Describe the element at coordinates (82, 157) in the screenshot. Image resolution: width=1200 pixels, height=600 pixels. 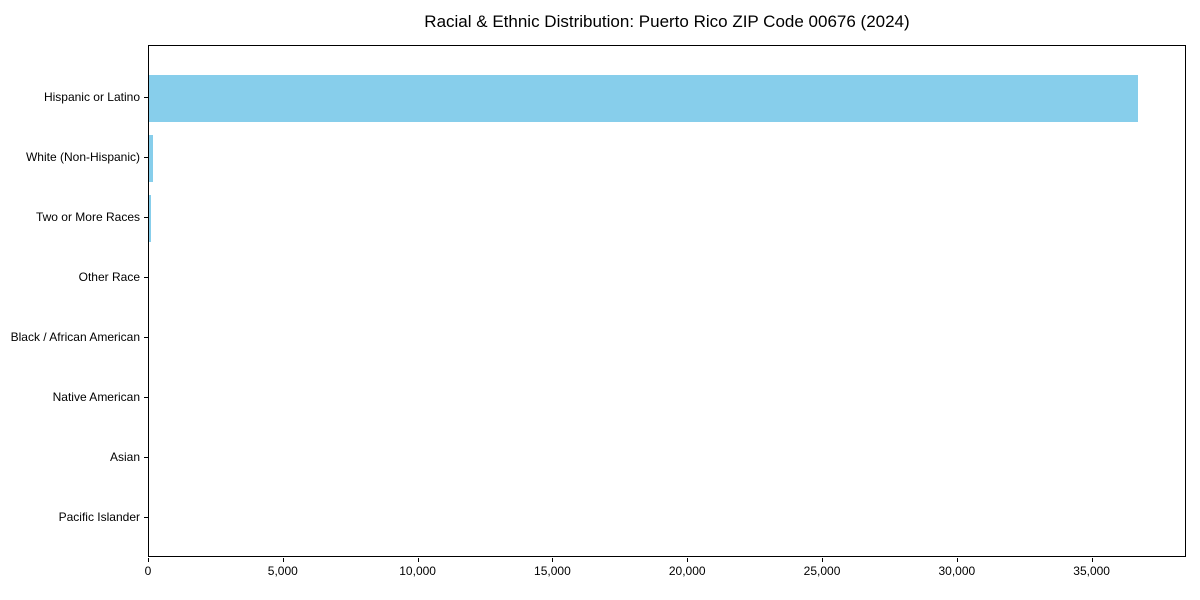
I see `y-tick-label: White (Non-Hispanic)` at that location.